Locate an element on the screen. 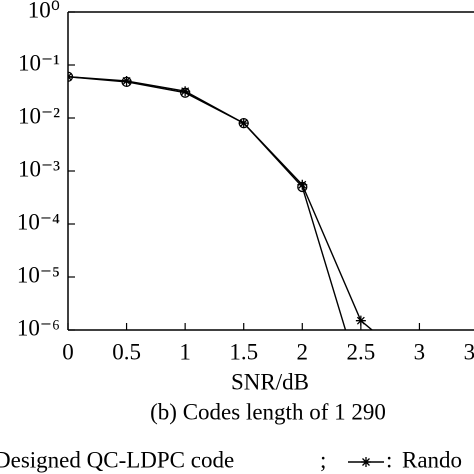 This screenshot has width=474, height=474. x-tick-label: 0.5 is located at coordinates (126, 351).